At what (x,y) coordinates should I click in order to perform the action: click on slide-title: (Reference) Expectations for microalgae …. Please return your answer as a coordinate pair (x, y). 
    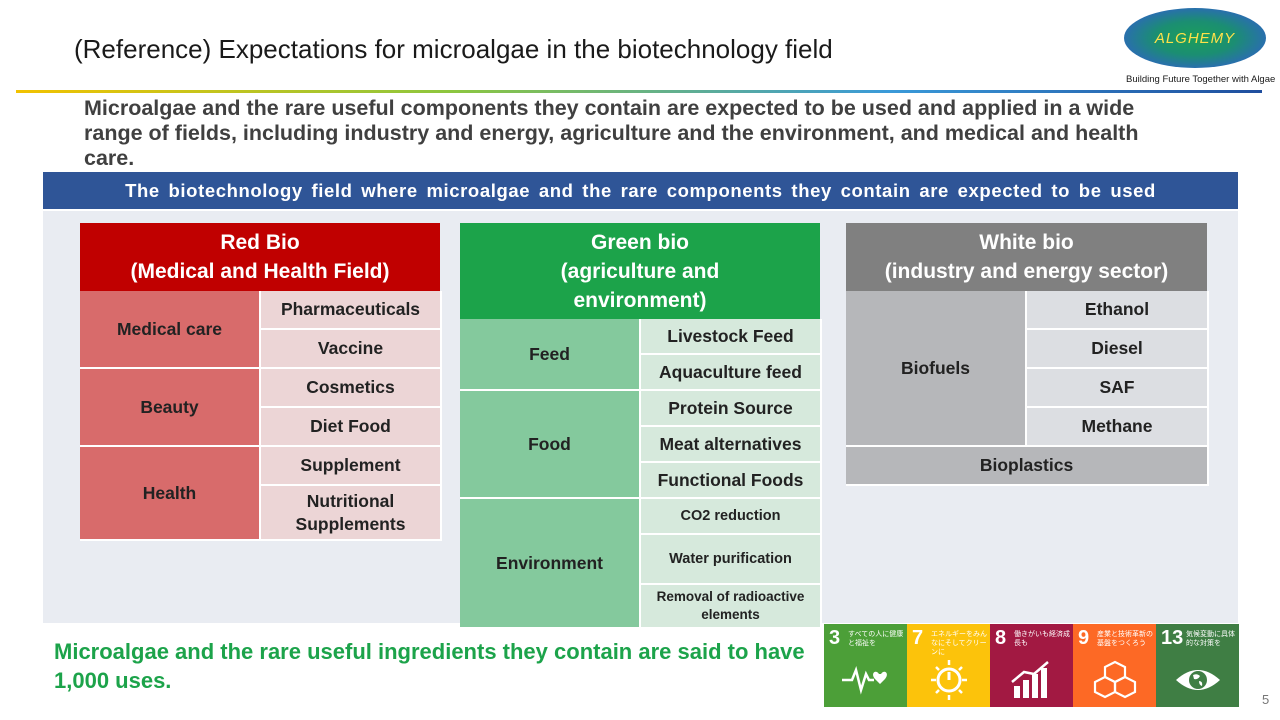
    Looking at the image, I should click on (453, 49).